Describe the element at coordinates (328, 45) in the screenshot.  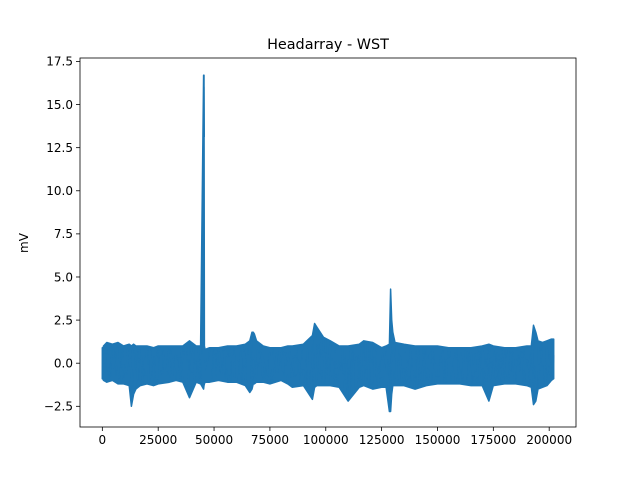
I see `chart-title: Headarray - WST` at that location.